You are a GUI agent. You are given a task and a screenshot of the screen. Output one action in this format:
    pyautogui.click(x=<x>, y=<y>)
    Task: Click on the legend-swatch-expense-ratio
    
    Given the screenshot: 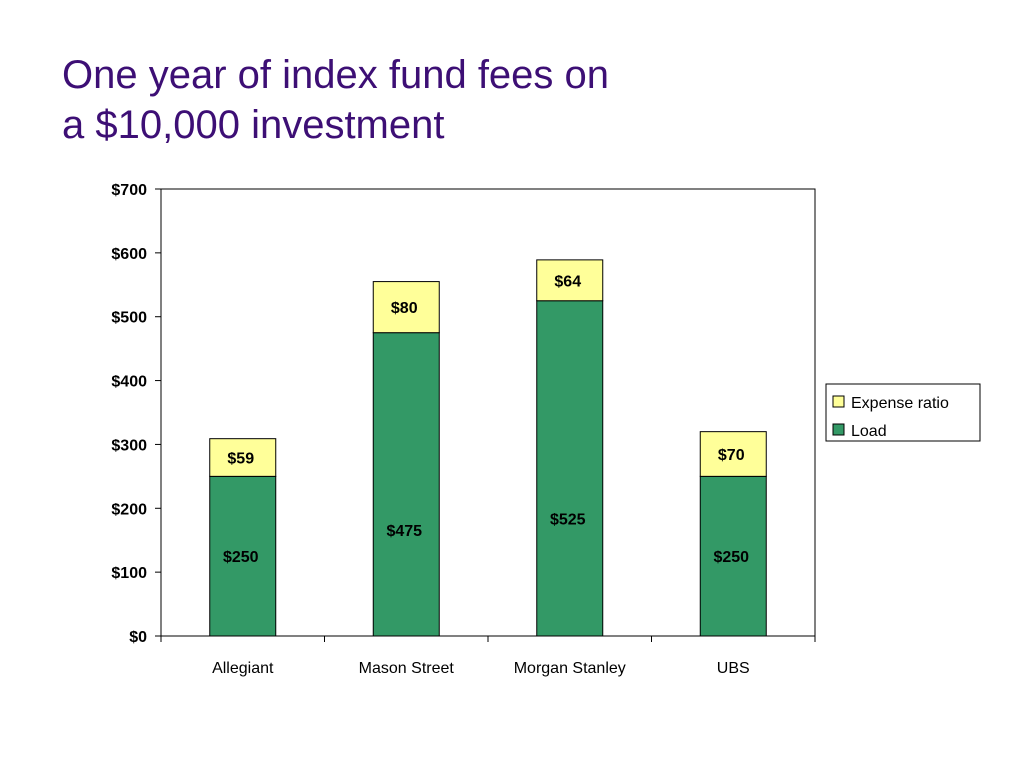 What is the action you would take?
    pyautogui.click(x=838, y=401)
    